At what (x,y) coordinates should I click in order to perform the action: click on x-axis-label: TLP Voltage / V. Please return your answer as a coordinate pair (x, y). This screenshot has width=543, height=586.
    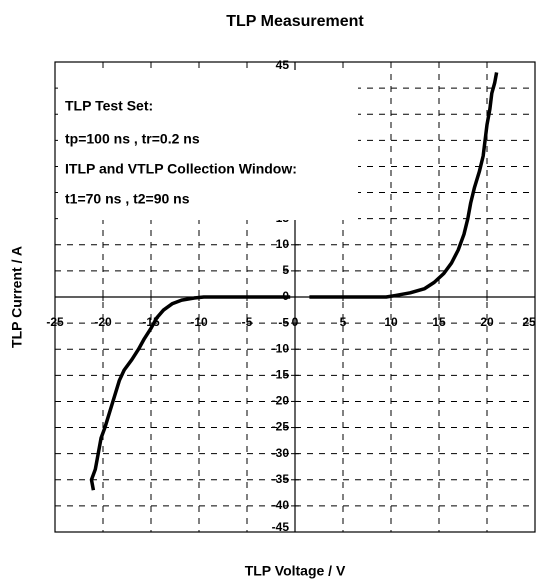
    Looking at the image, I should click on (295, 571).